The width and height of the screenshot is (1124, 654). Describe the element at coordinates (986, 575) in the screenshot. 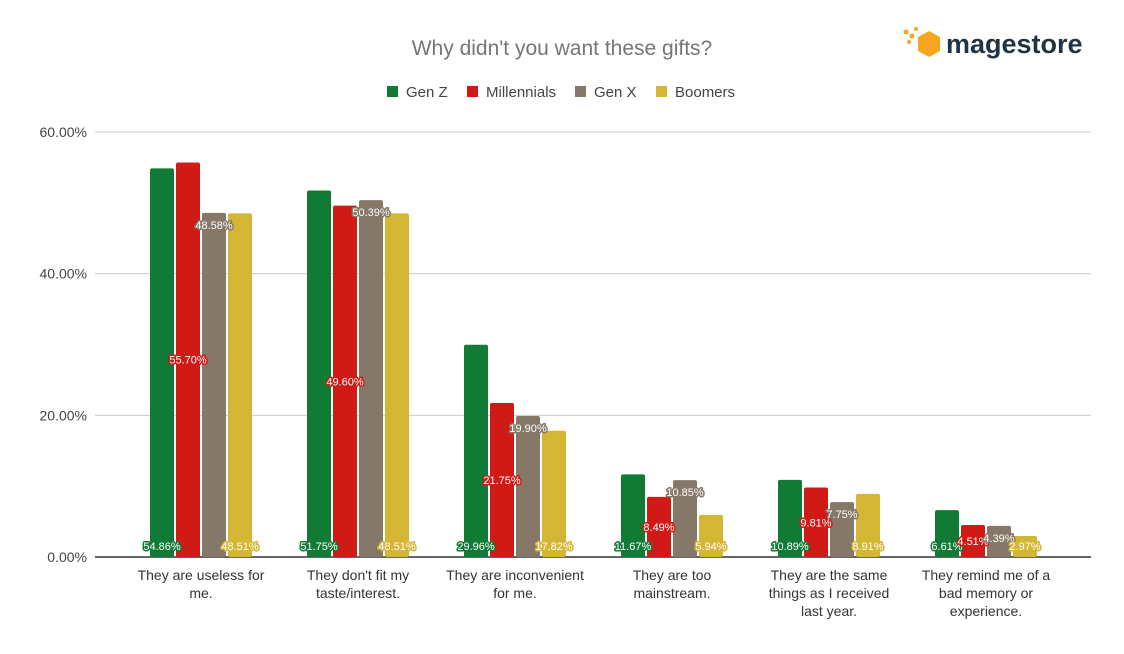

I see `x-tick-label: They remind me of a` at that location.